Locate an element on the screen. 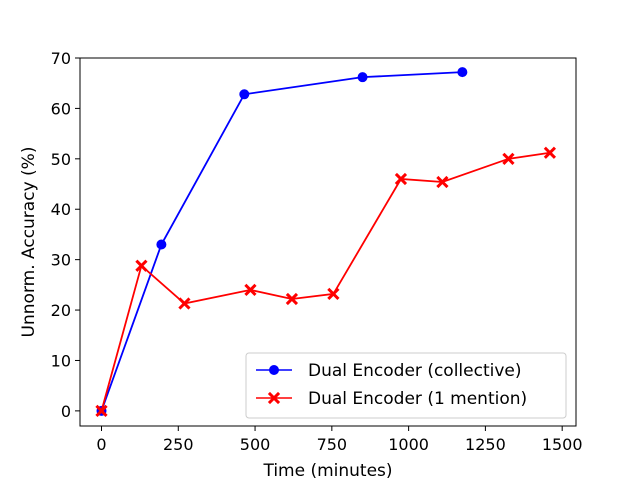  x-tick-label: 1500 is located at coordinates (562, 444).